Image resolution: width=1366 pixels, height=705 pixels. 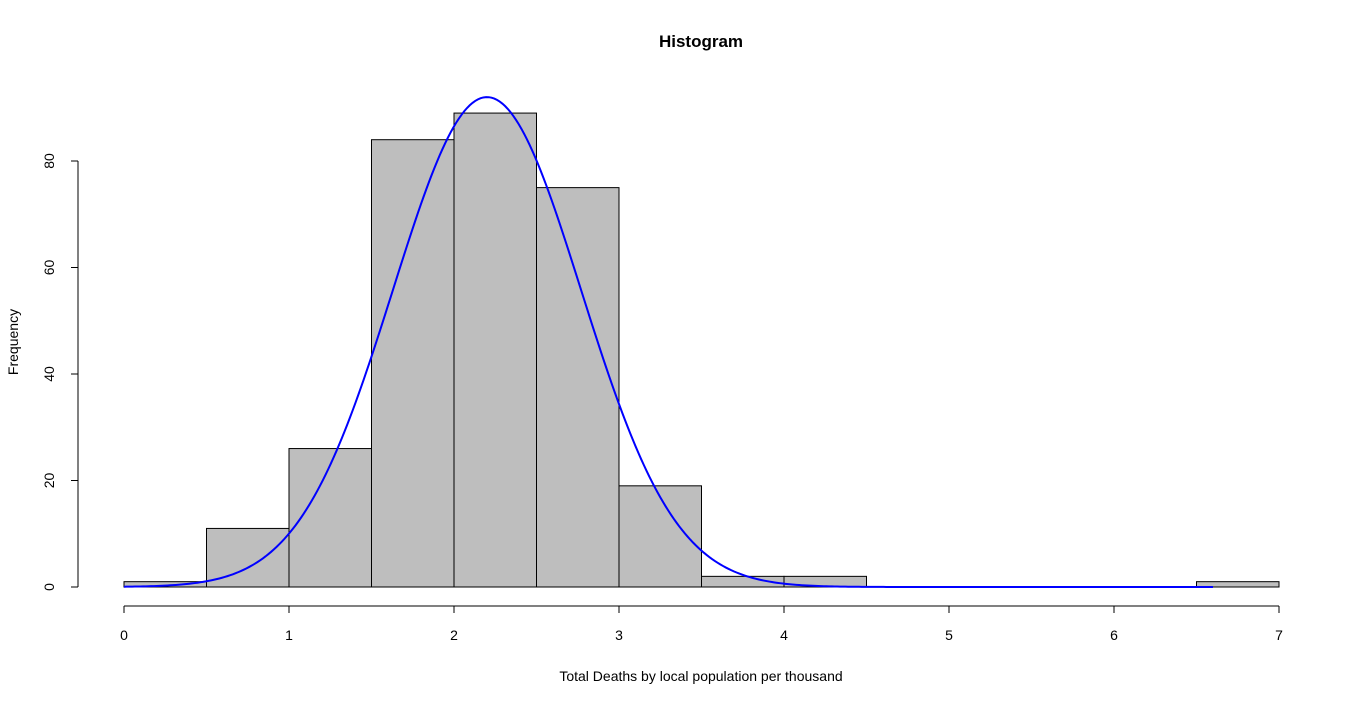 What do you see at coordinates (49, 481) in the screenshot?
I see `y-tick-label-1: 20` at bounding box center [49, 481].